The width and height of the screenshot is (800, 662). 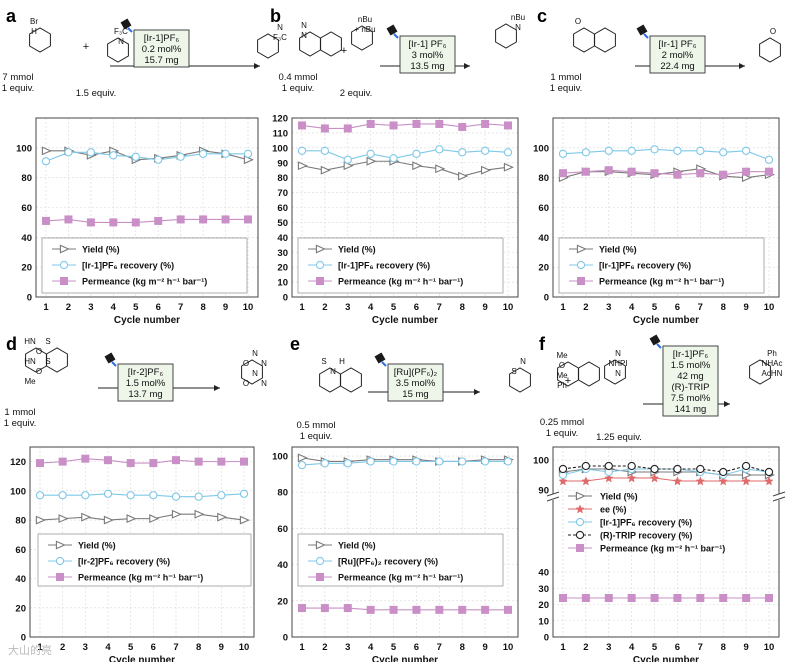 I want to click on reactant1-label: 0.25 mmol, so click(x=562, y=422).